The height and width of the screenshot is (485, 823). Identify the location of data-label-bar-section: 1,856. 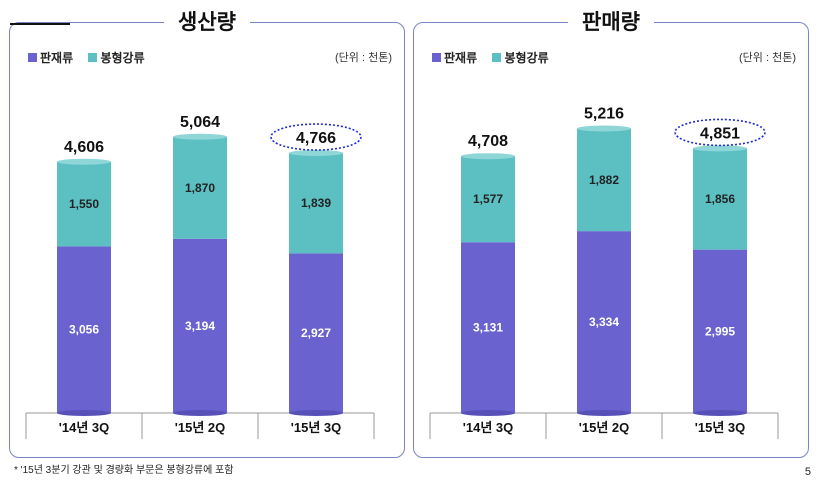
(720, 199).